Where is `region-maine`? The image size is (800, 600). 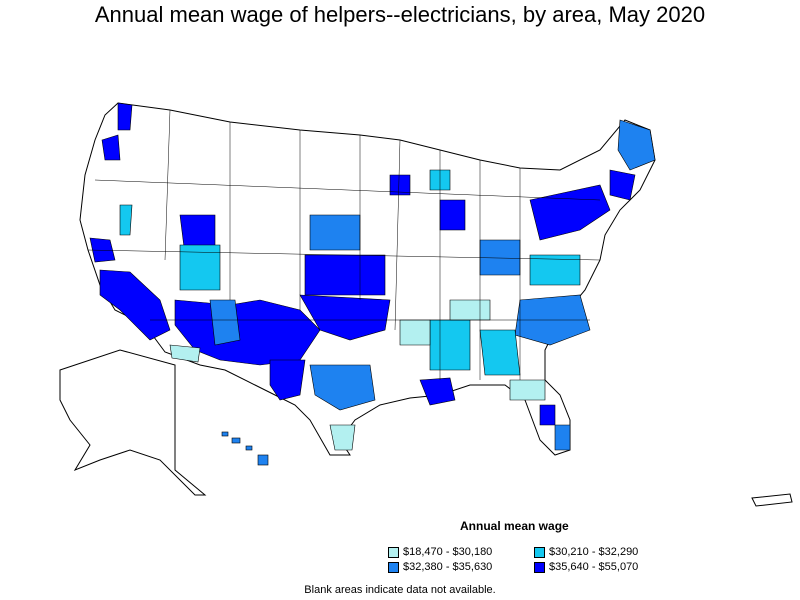
region-maine is located at coordinates (636, 145).